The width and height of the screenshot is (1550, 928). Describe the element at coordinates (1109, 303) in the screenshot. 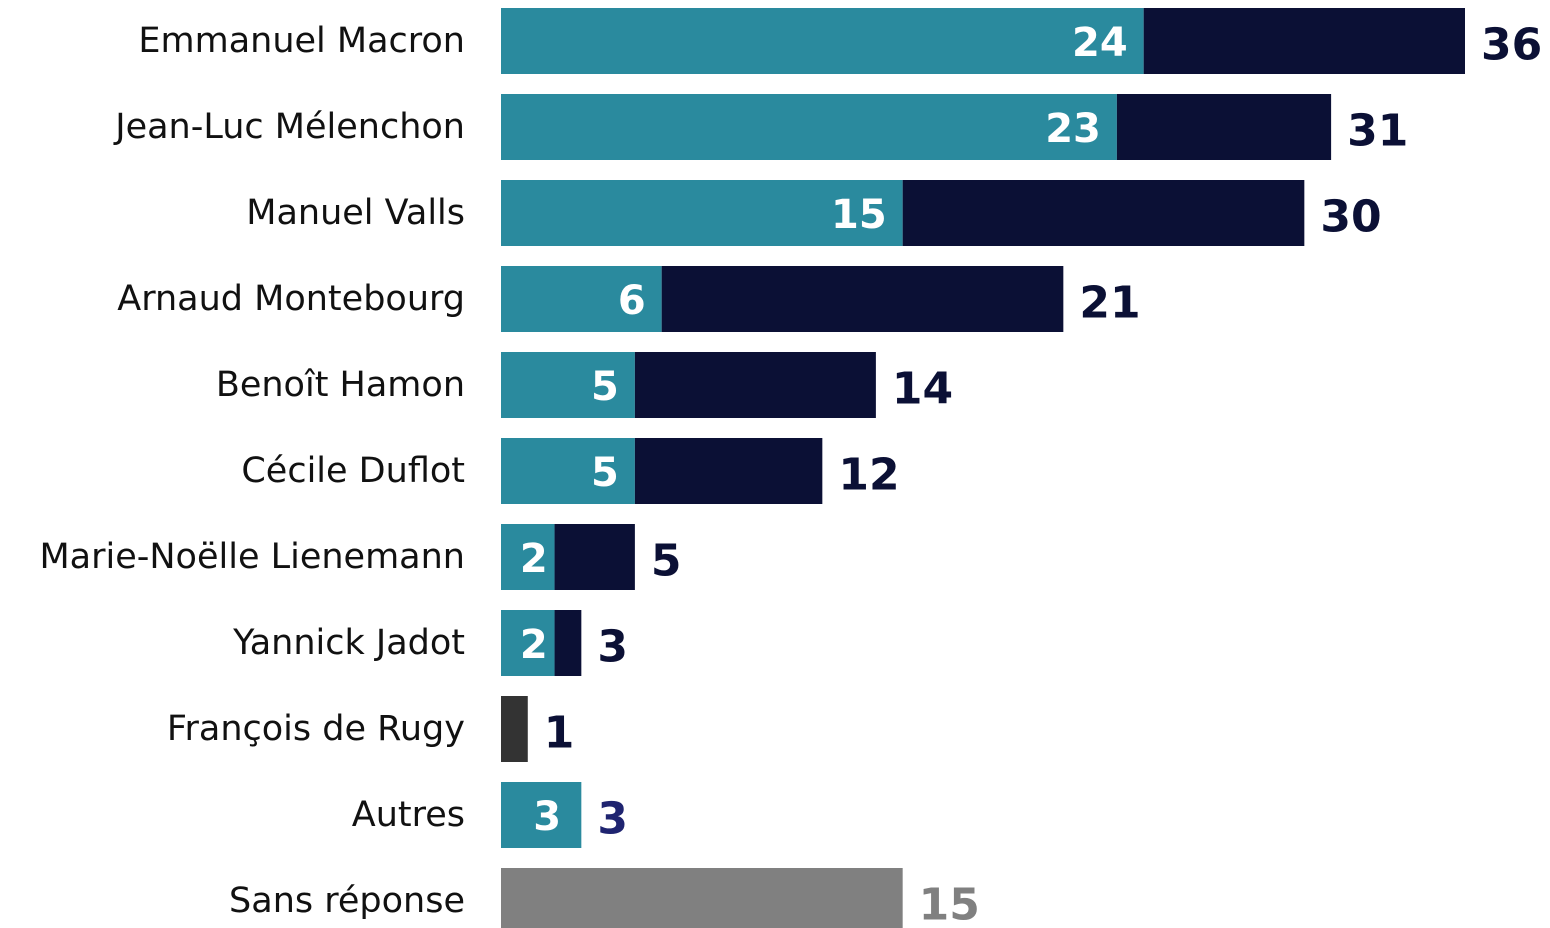

I see `total-label: 21` at that location.